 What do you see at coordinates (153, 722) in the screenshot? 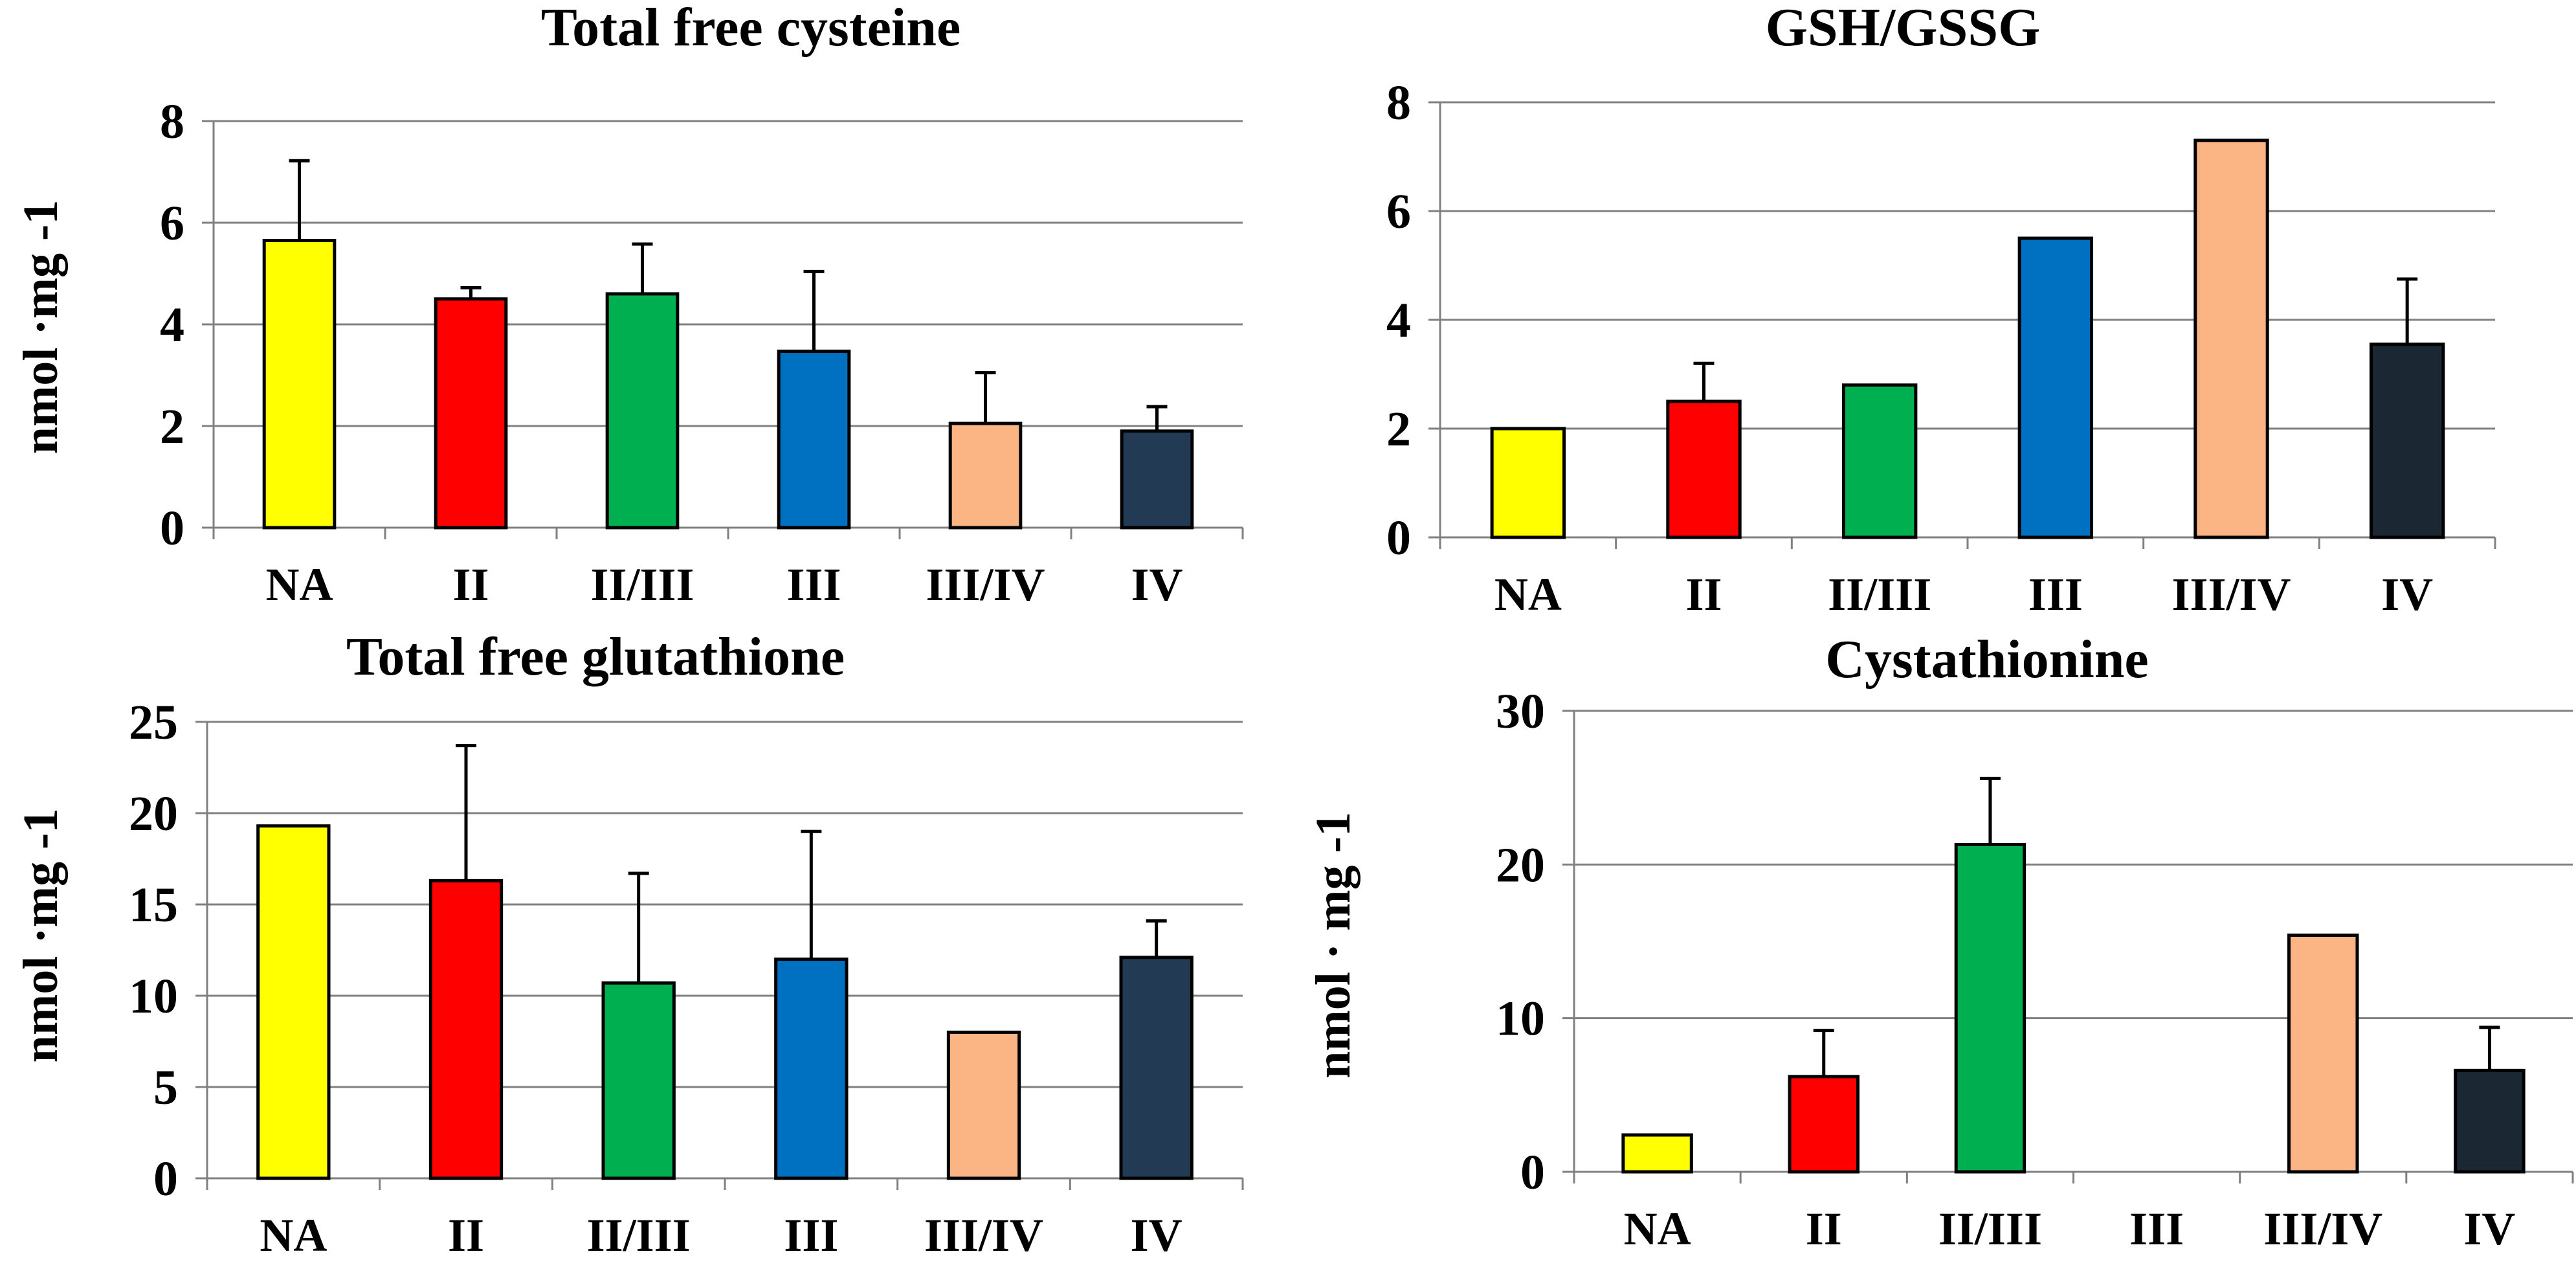
I see `y-tick-label: 25` at bounding box center [153, 722].